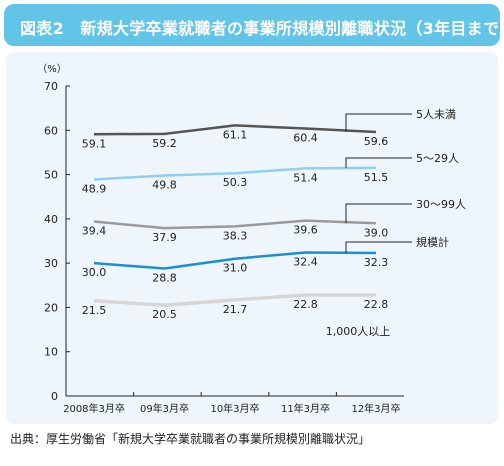 The image size is (504, 466). I want to click on data-label: 30.0, so click(94, 272).